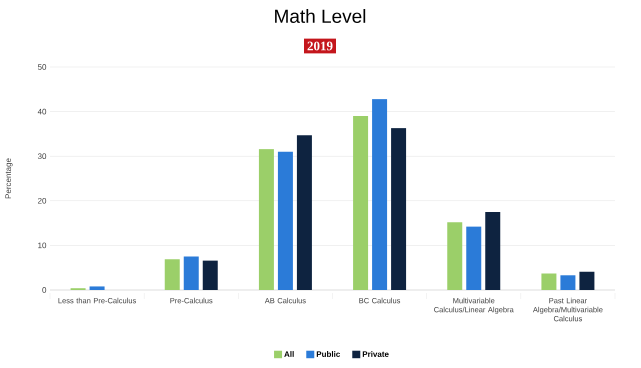 This screenshot has width=641, height=368. Describe the element at coordinates (42, 201) in the screenshot. I see `y-tick-label: 20` at that location.